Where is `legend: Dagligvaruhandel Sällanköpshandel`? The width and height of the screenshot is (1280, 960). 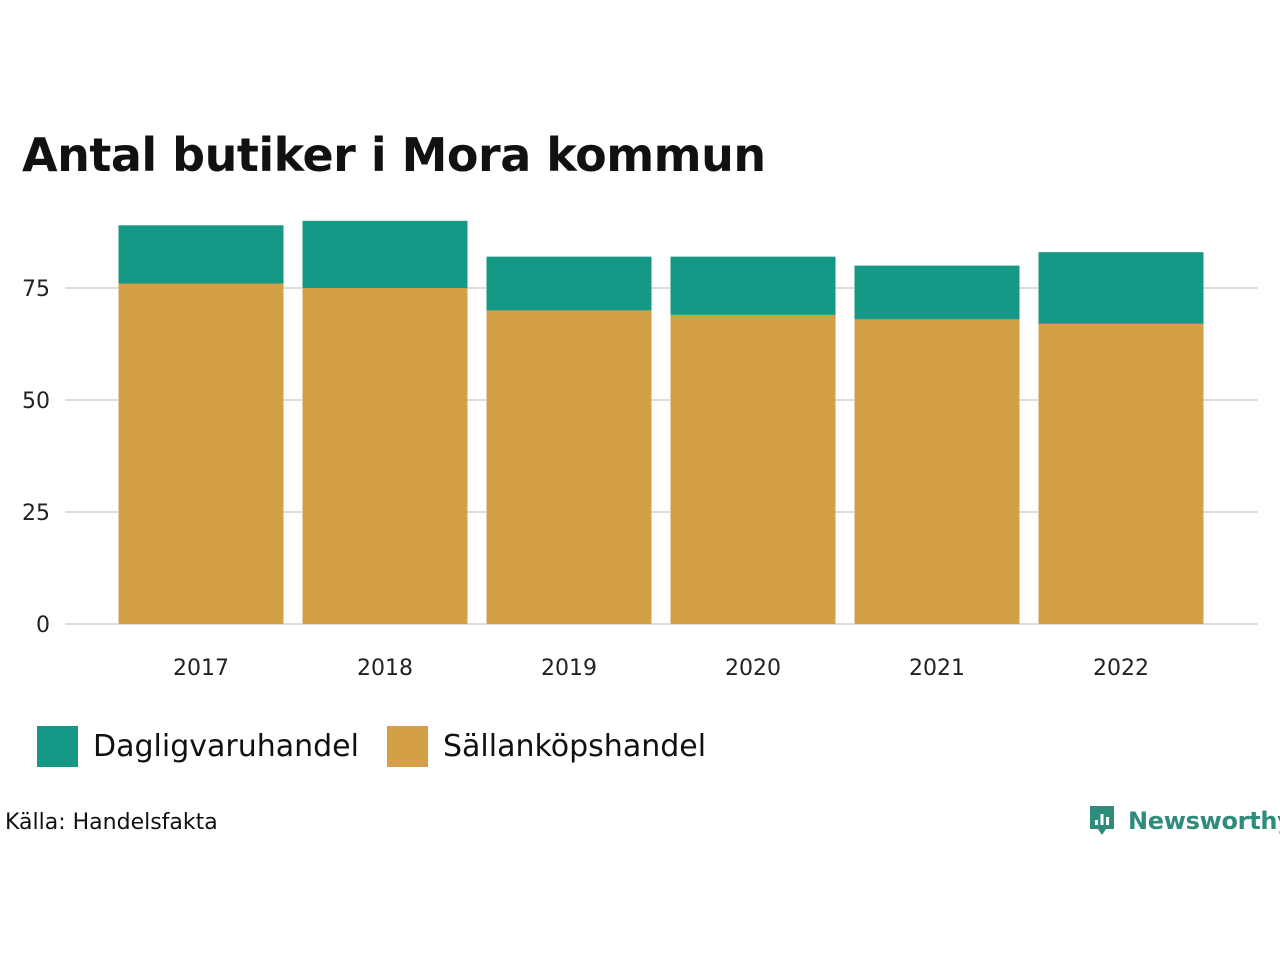
legend: Dagligvaruhandel Sällanköpshandel is located at coordinates (385, 746).